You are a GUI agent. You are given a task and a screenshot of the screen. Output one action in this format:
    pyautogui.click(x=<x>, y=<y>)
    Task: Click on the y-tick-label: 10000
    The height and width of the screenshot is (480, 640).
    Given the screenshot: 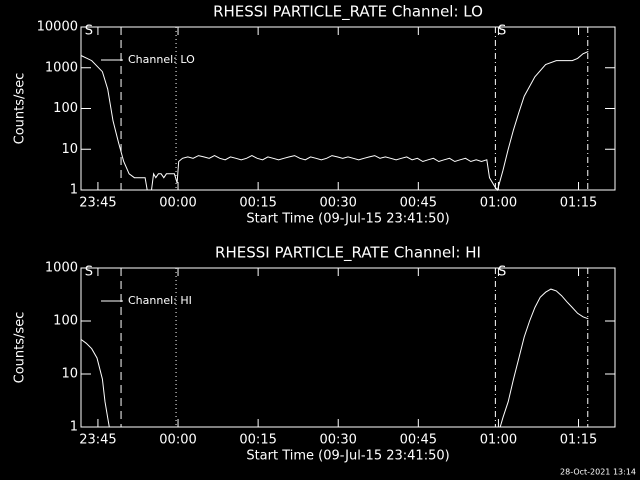 What is the action you would take?
    pyautogui.click(x=57, y=27)
    